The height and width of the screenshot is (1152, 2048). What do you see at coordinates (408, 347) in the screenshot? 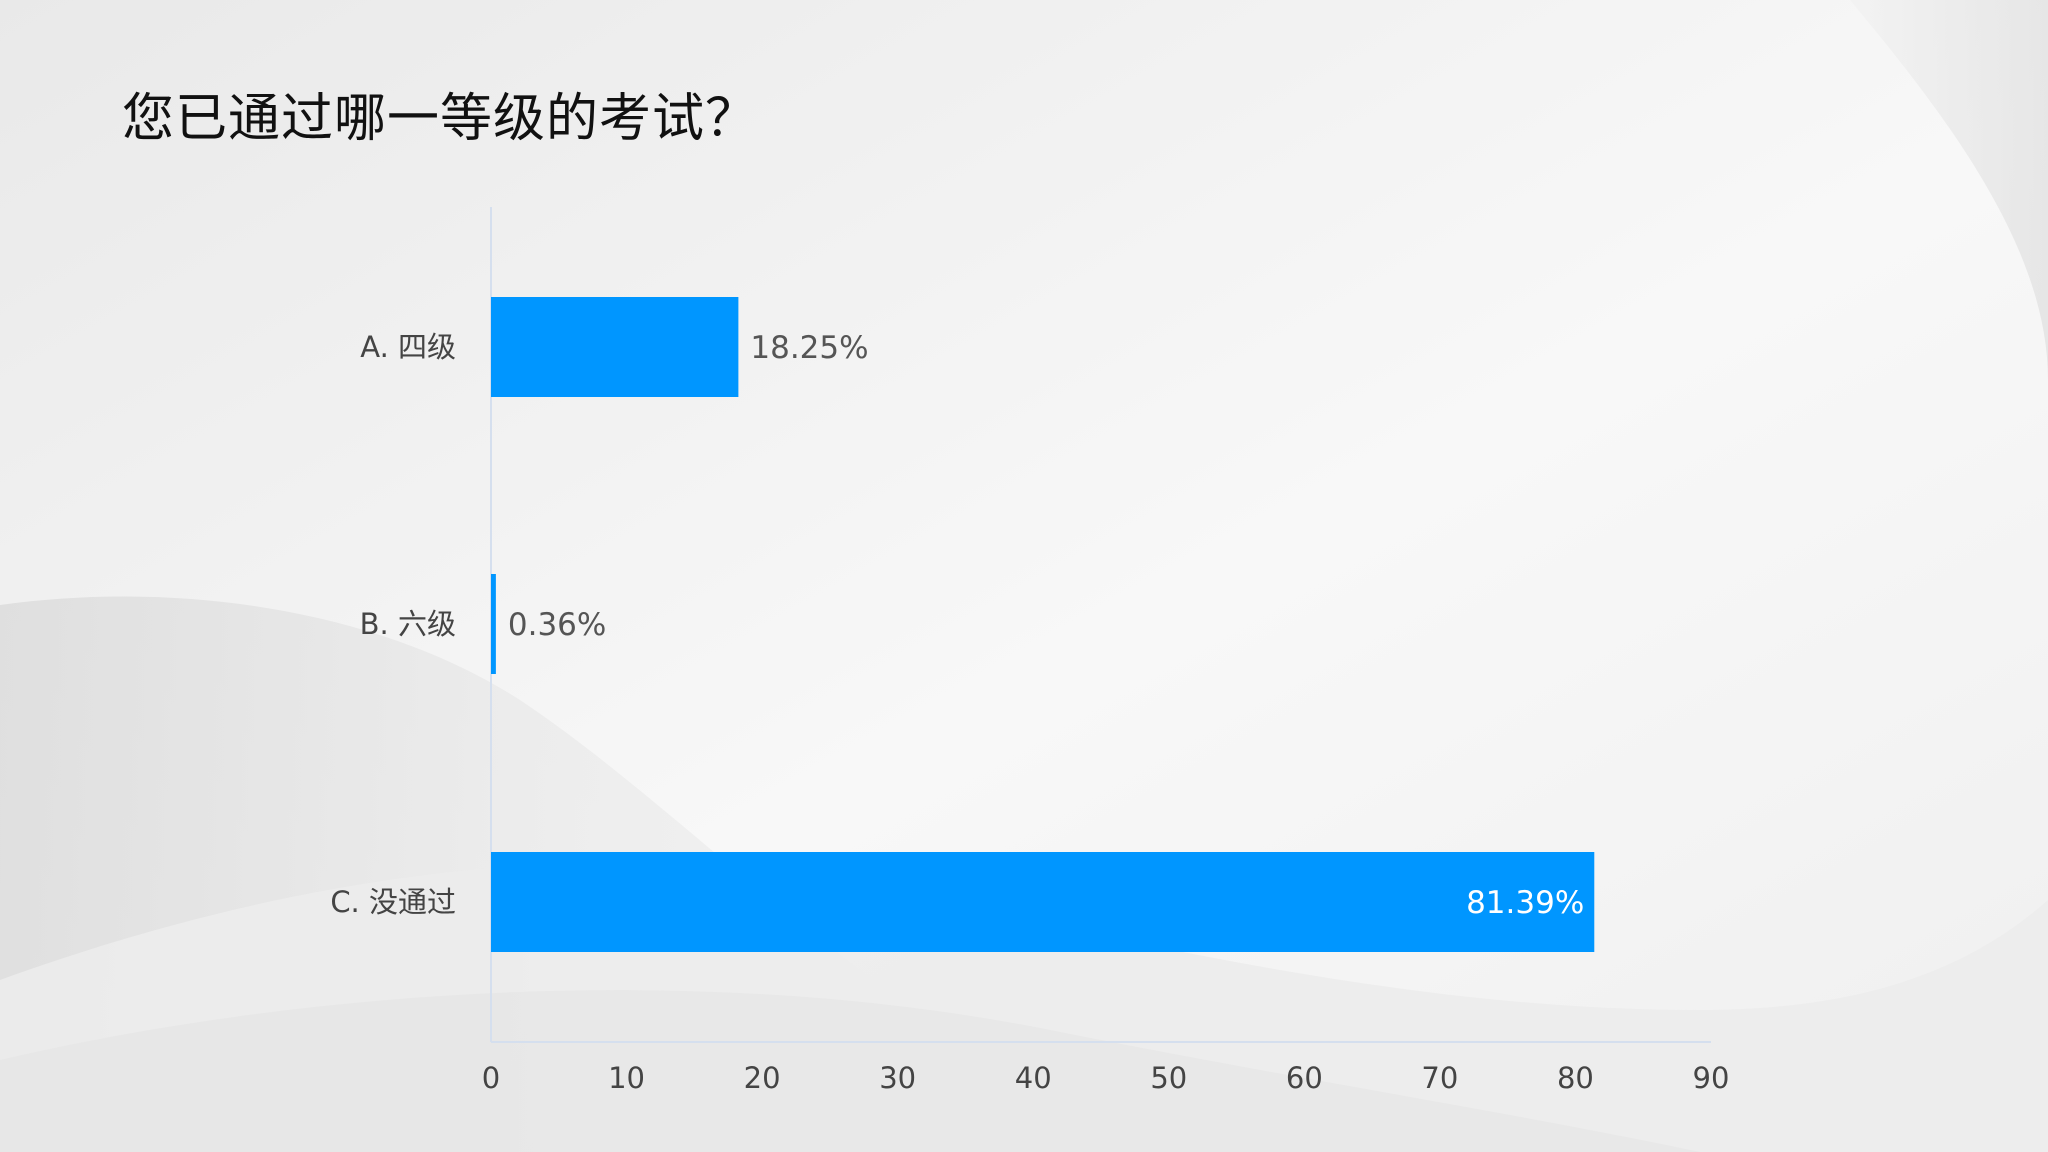
I see `category-label: A. 四级` at bounding box center [408, 347].